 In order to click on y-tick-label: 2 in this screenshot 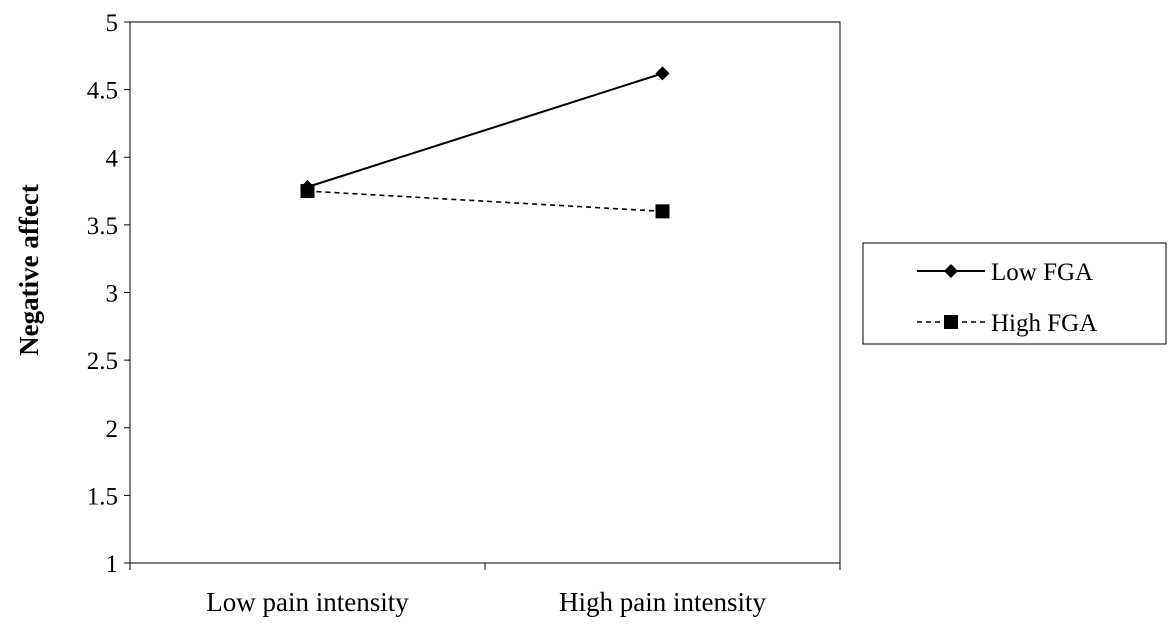, I will do `click(112, 429)`.